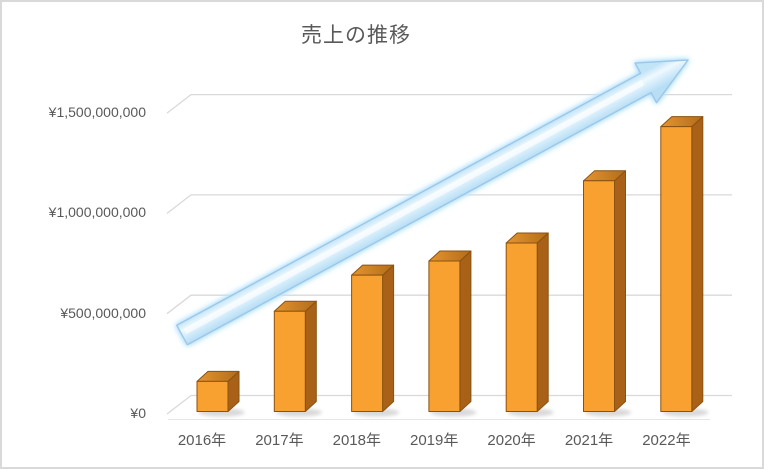 The width and height of the screenshot is (764, 469). Describe the element at coordinates (295, 356) in the screenshot. I see `bar-2017年` at that location.